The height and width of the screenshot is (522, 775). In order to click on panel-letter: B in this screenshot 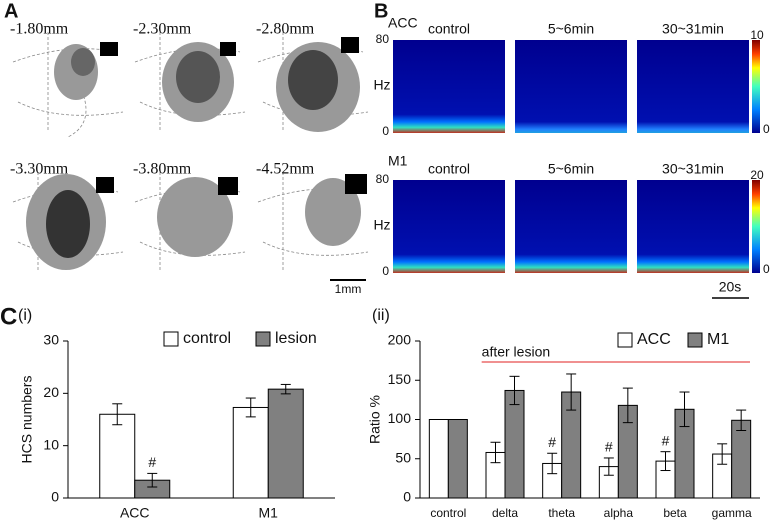, I will do `click(381, 11)`.